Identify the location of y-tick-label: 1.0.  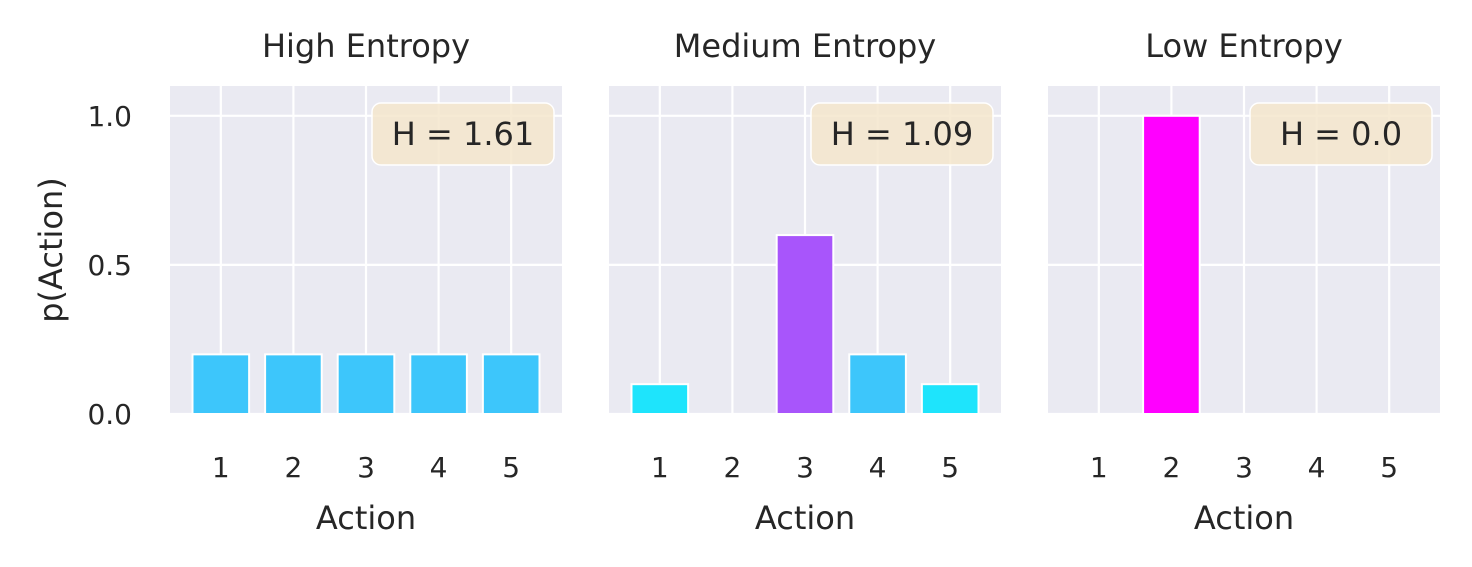
(109, 116).